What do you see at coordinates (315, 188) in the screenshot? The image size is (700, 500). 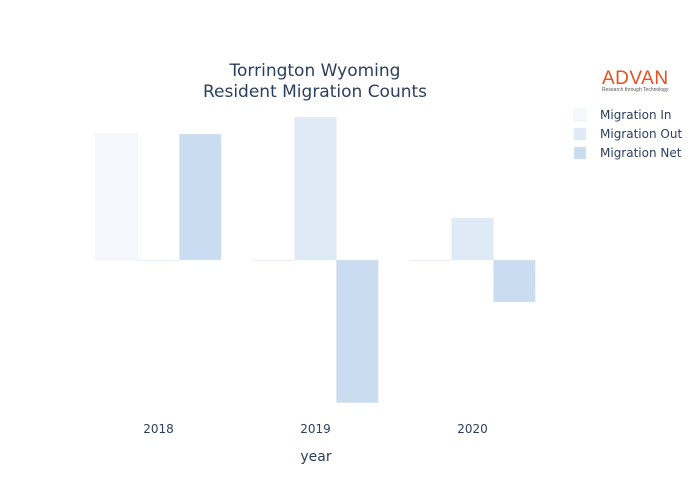 I see `bar-migration-out-2019` at bounding box center [315, 188].